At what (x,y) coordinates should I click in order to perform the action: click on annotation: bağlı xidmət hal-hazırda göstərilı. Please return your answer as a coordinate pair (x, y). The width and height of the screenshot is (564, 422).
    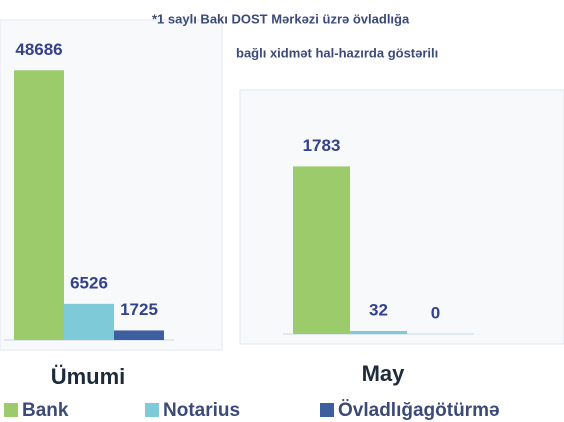
    Looking at the image, I should click on (337, 52).